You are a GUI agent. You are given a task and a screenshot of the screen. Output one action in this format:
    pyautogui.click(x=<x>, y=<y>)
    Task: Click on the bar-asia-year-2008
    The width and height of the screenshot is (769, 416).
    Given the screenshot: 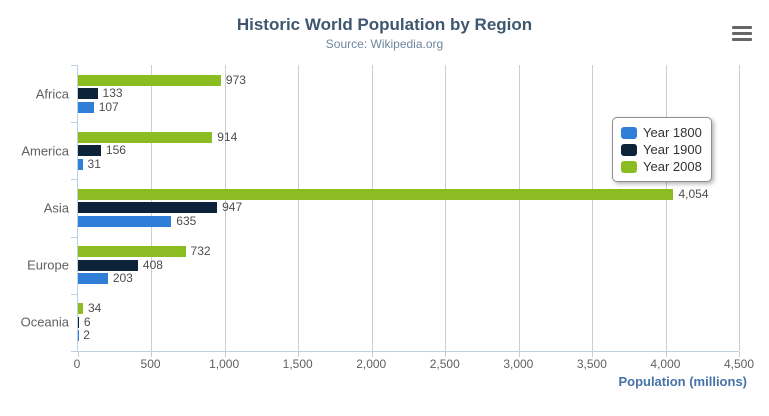 What is the action you would take?
    pyautogui.click(x=376, y=194)
    